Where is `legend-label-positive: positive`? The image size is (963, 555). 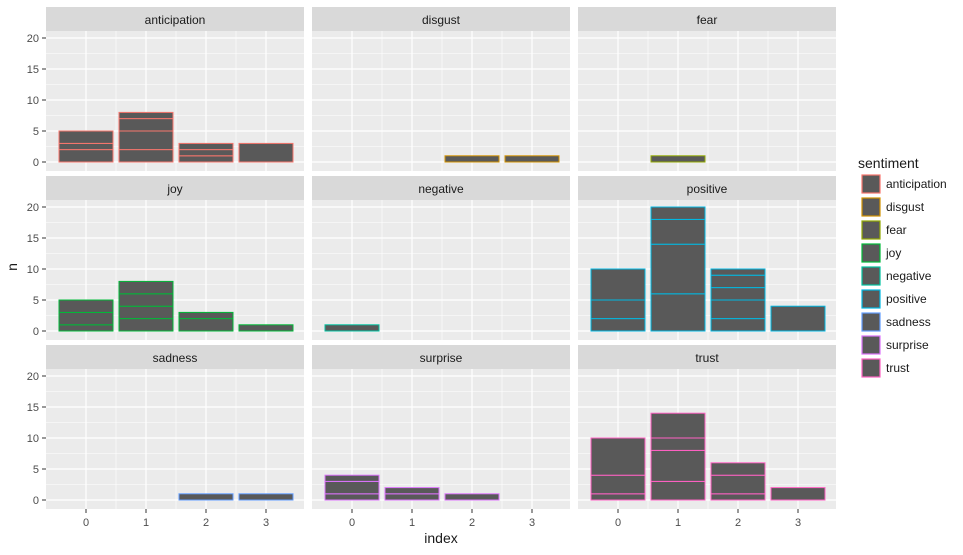
legend-label-positive: positive is located at coordinates (906, 299).